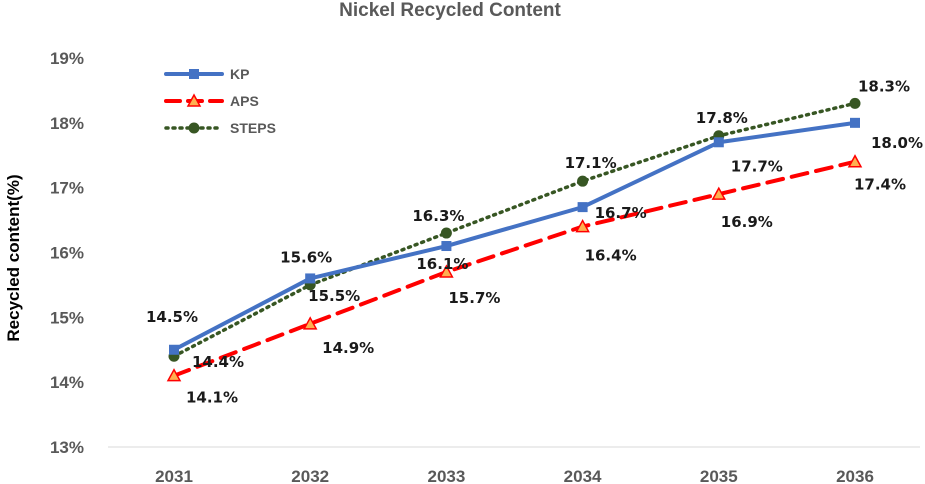  I want to click on y-tick-label: 18%, so click(67, 123).